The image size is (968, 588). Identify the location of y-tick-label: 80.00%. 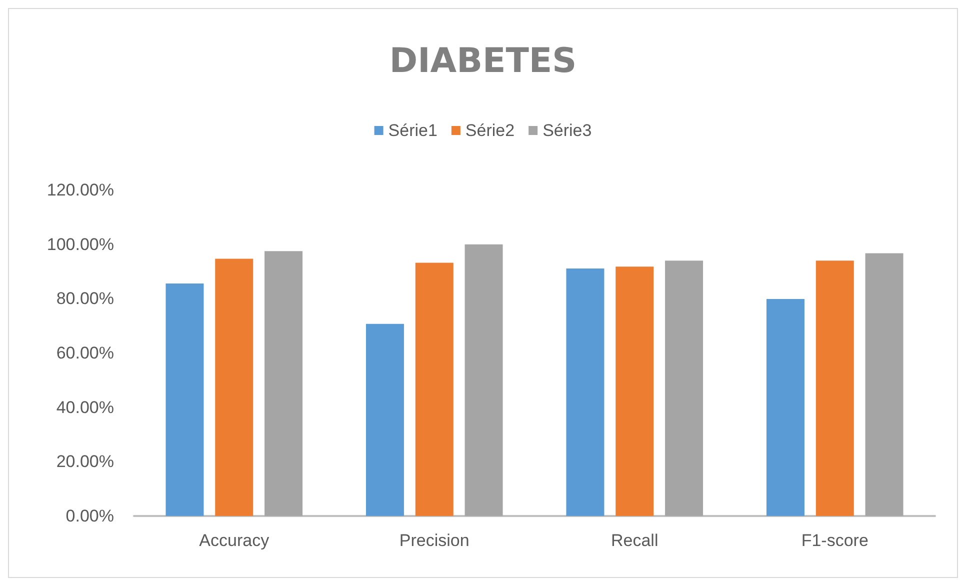
(85, 298).